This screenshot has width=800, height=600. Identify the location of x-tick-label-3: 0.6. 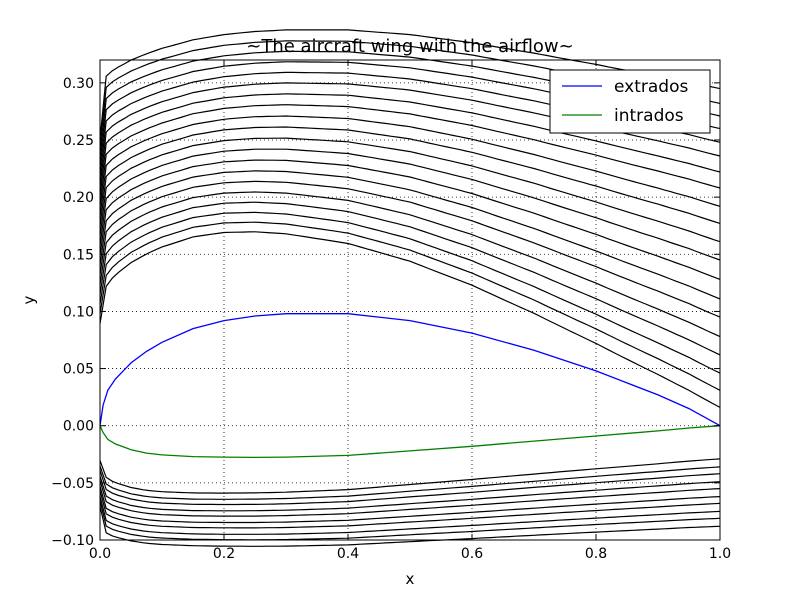
(472, 554).